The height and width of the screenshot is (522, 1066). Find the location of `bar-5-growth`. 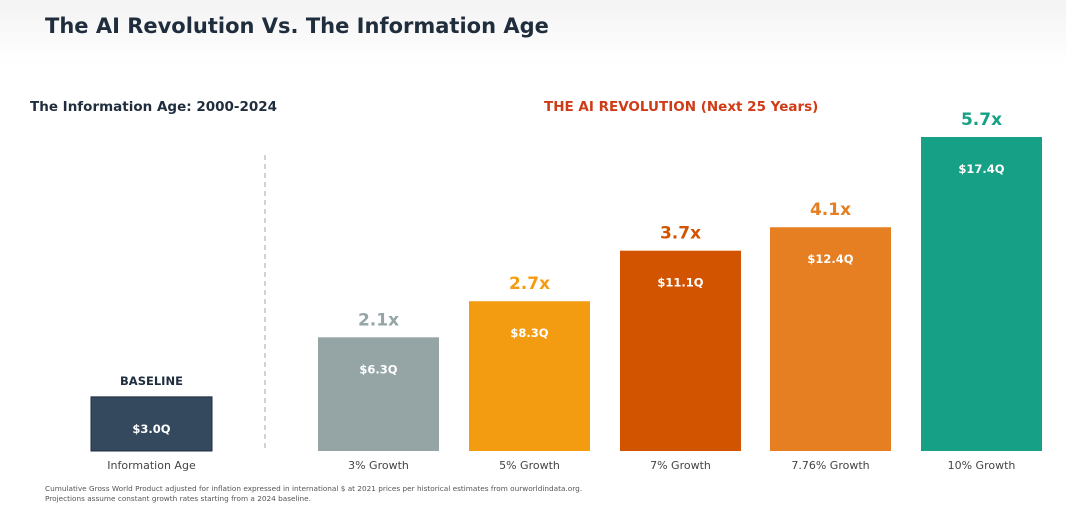

bar-5-growth is located at coordinates (529, 376).